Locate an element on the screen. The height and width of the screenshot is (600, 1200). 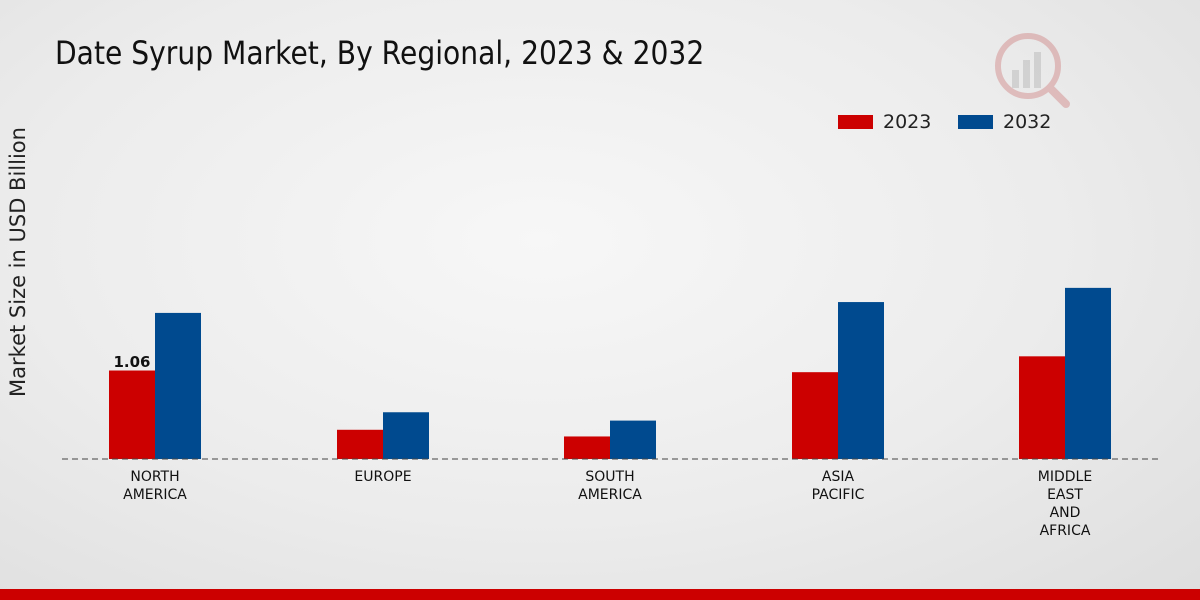
footer-bar is located at coordinates (600, 594).